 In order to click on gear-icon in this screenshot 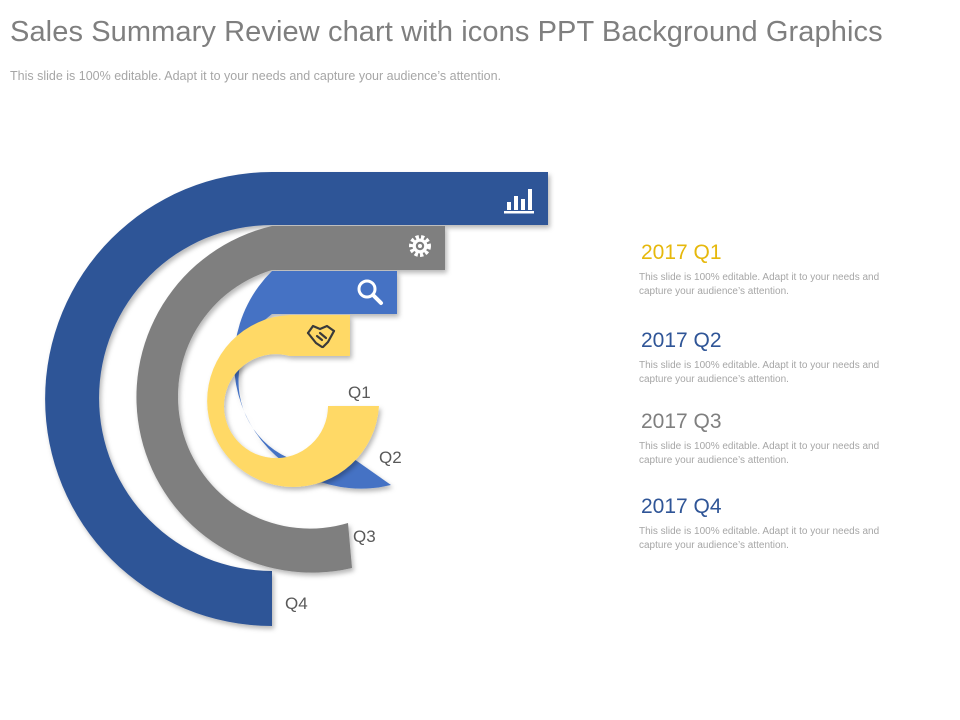, I will do `click(420, 246)`.